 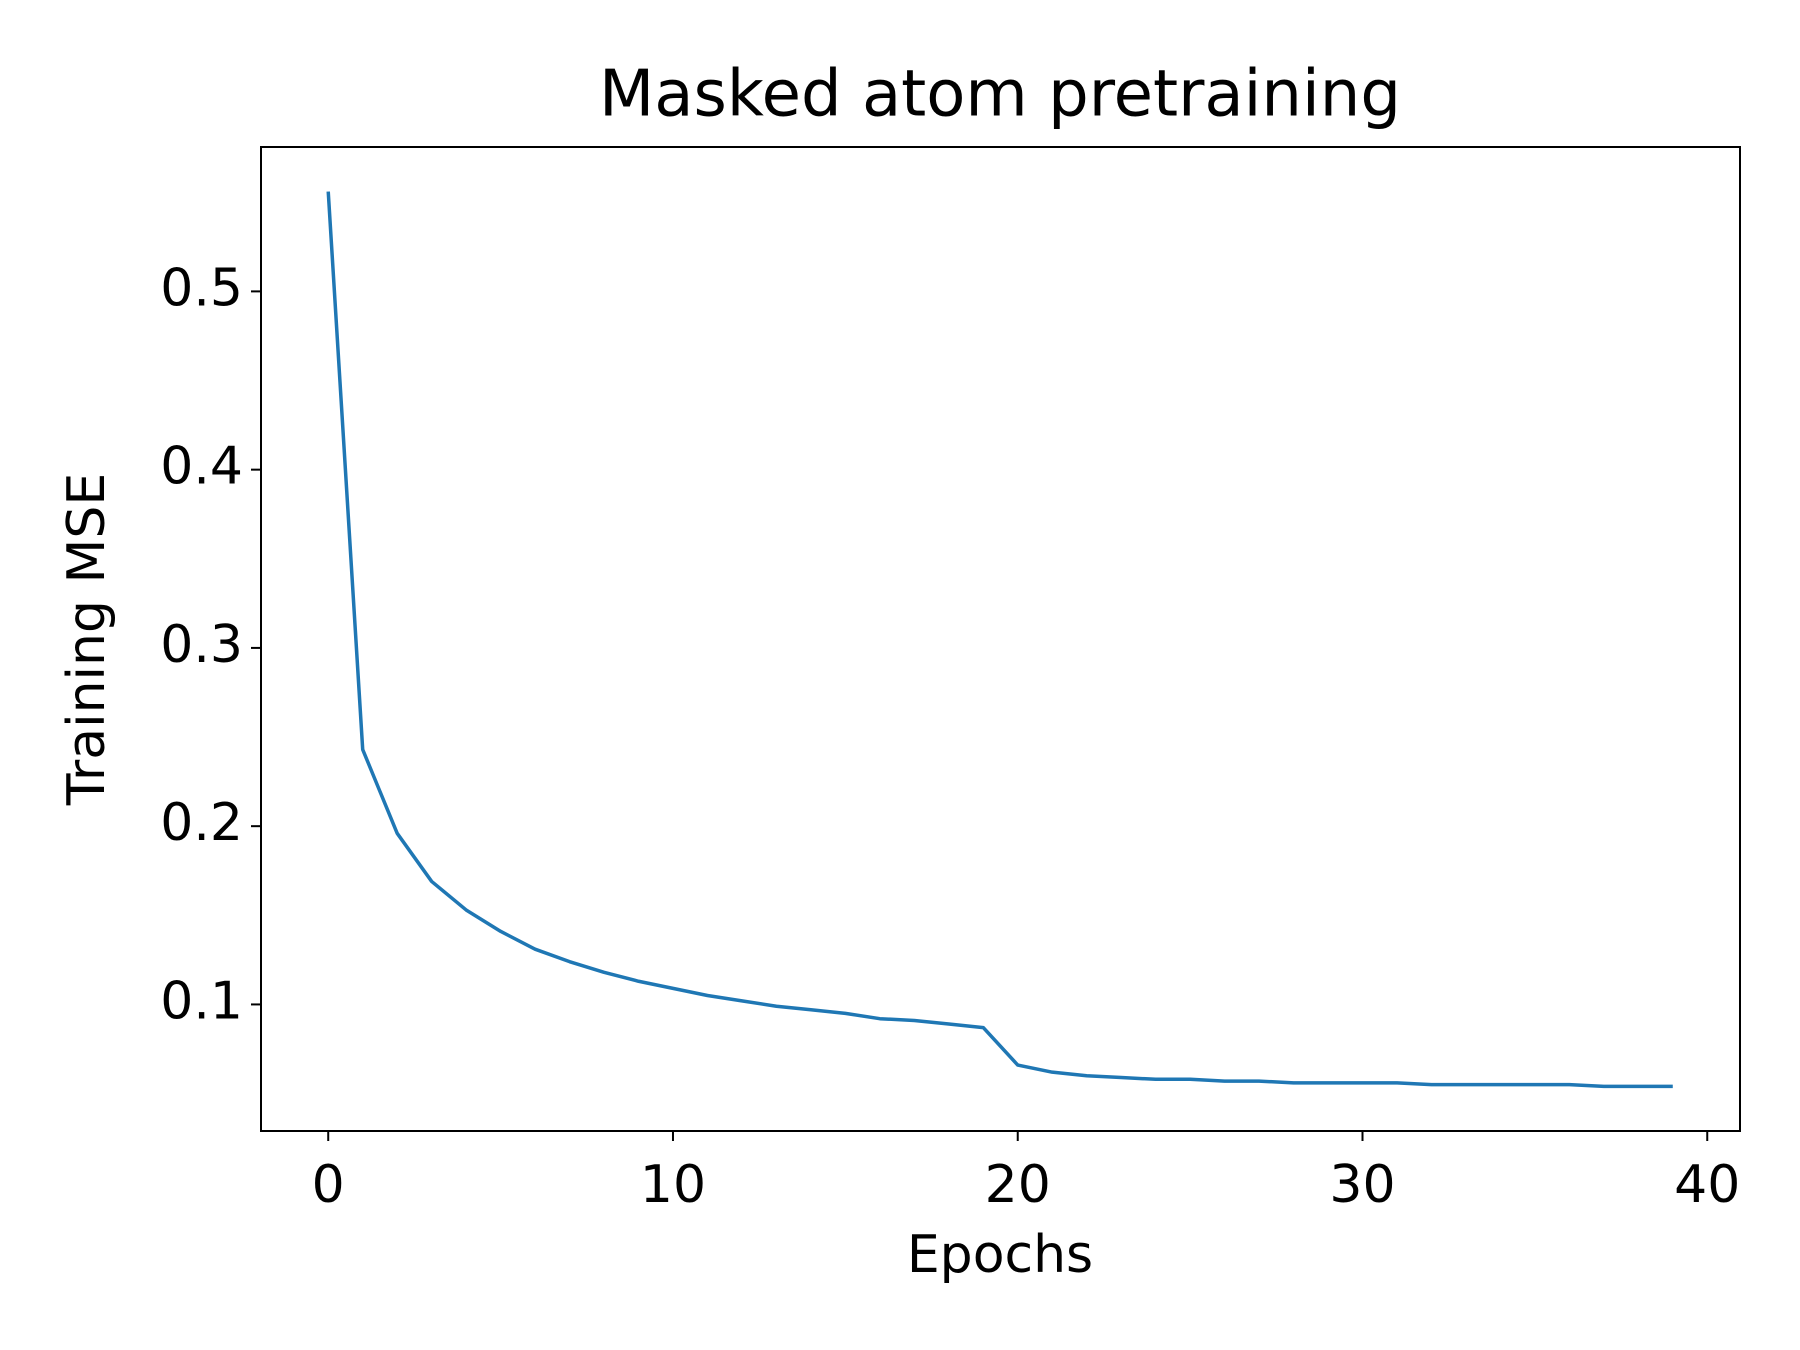 What do you see at coordinates (201, 288) in the screenshot?
I see `y-tick-label: 0.5` at bounding box center [201, 288].